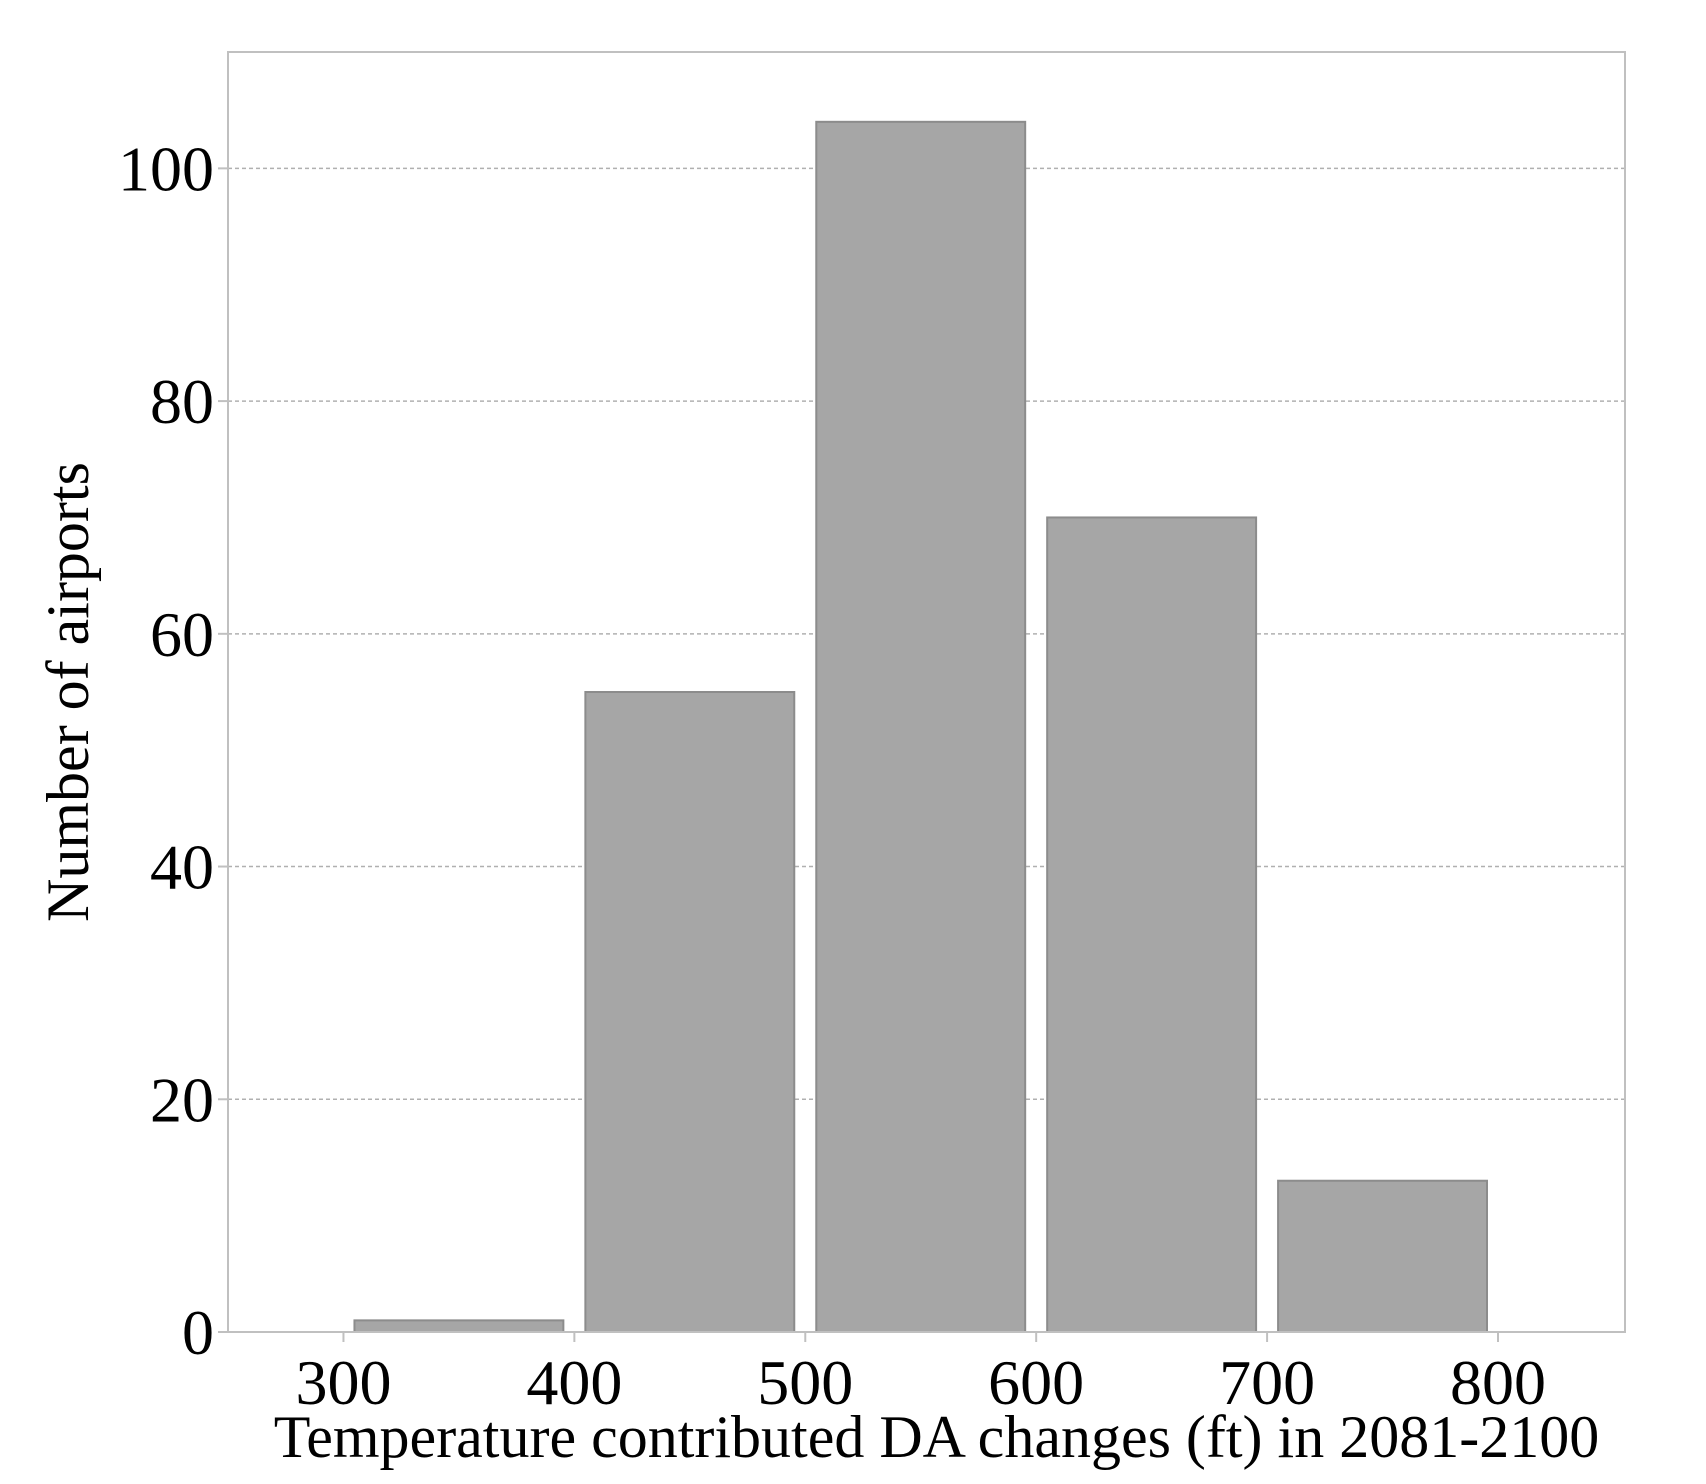 The image size is (1706, 1484). I want to click on x-tick-label-300: 300, so click(343, 1382).